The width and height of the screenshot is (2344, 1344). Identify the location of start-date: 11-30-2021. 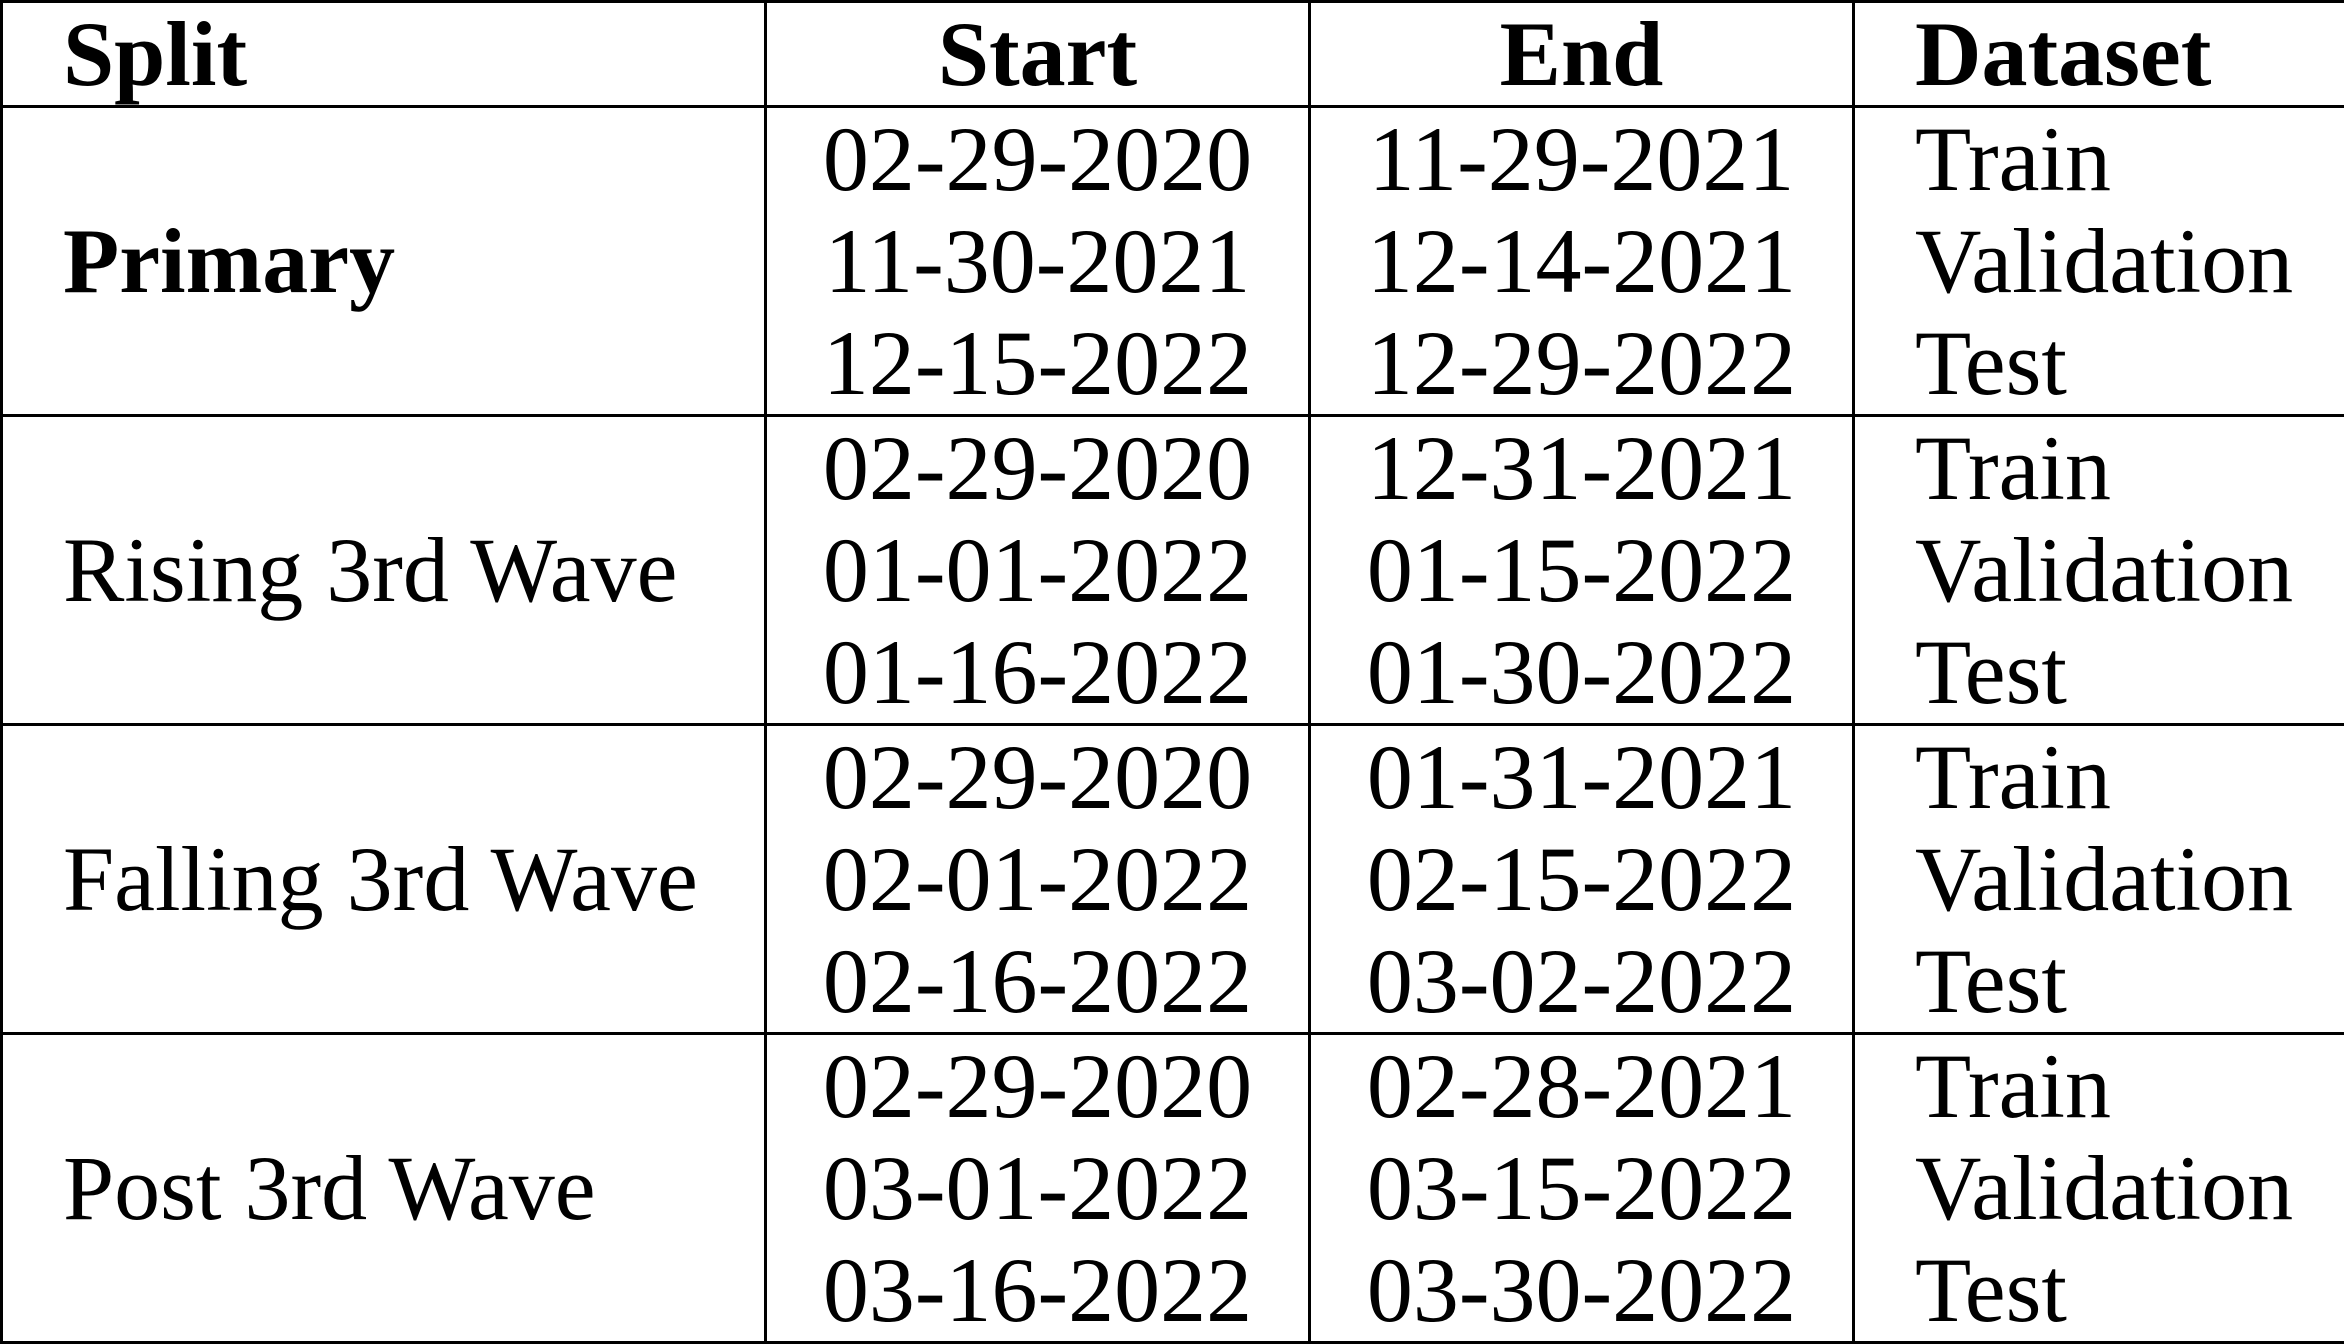
(1037, 261).